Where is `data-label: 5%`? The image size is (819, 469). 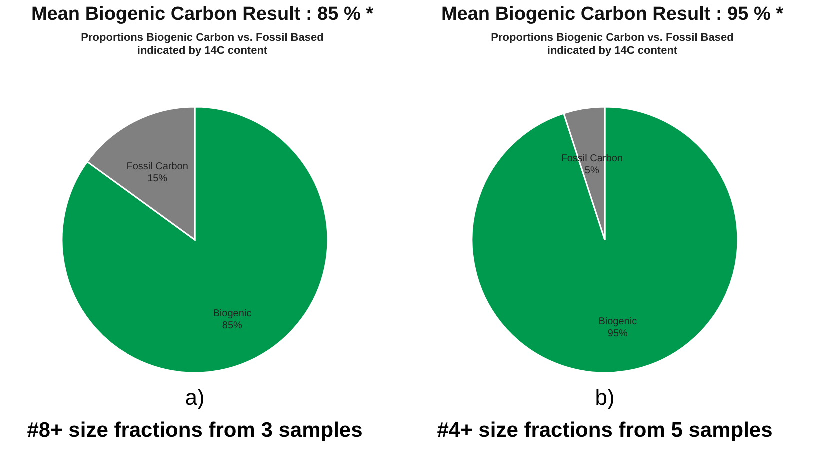
data-label: 5% is located at coordinates (592, 171).